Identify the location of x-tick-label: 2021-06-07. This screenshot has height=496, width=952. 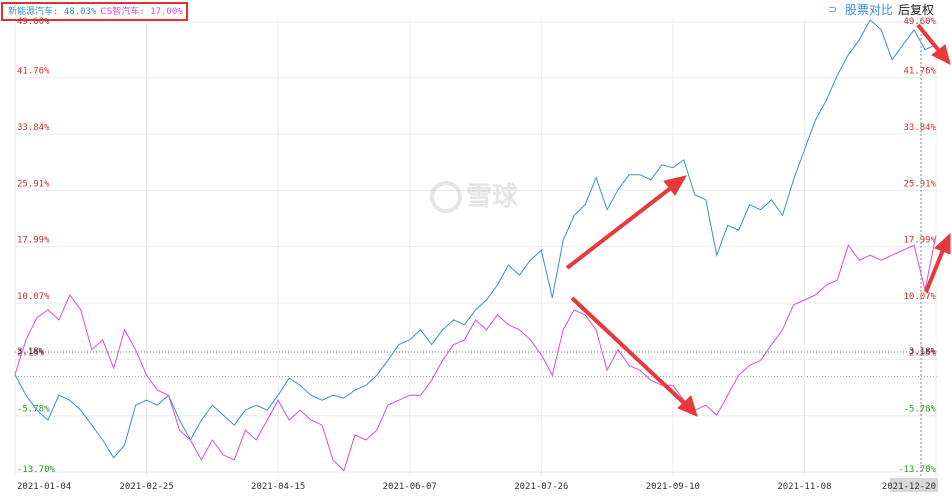
(410, 487).